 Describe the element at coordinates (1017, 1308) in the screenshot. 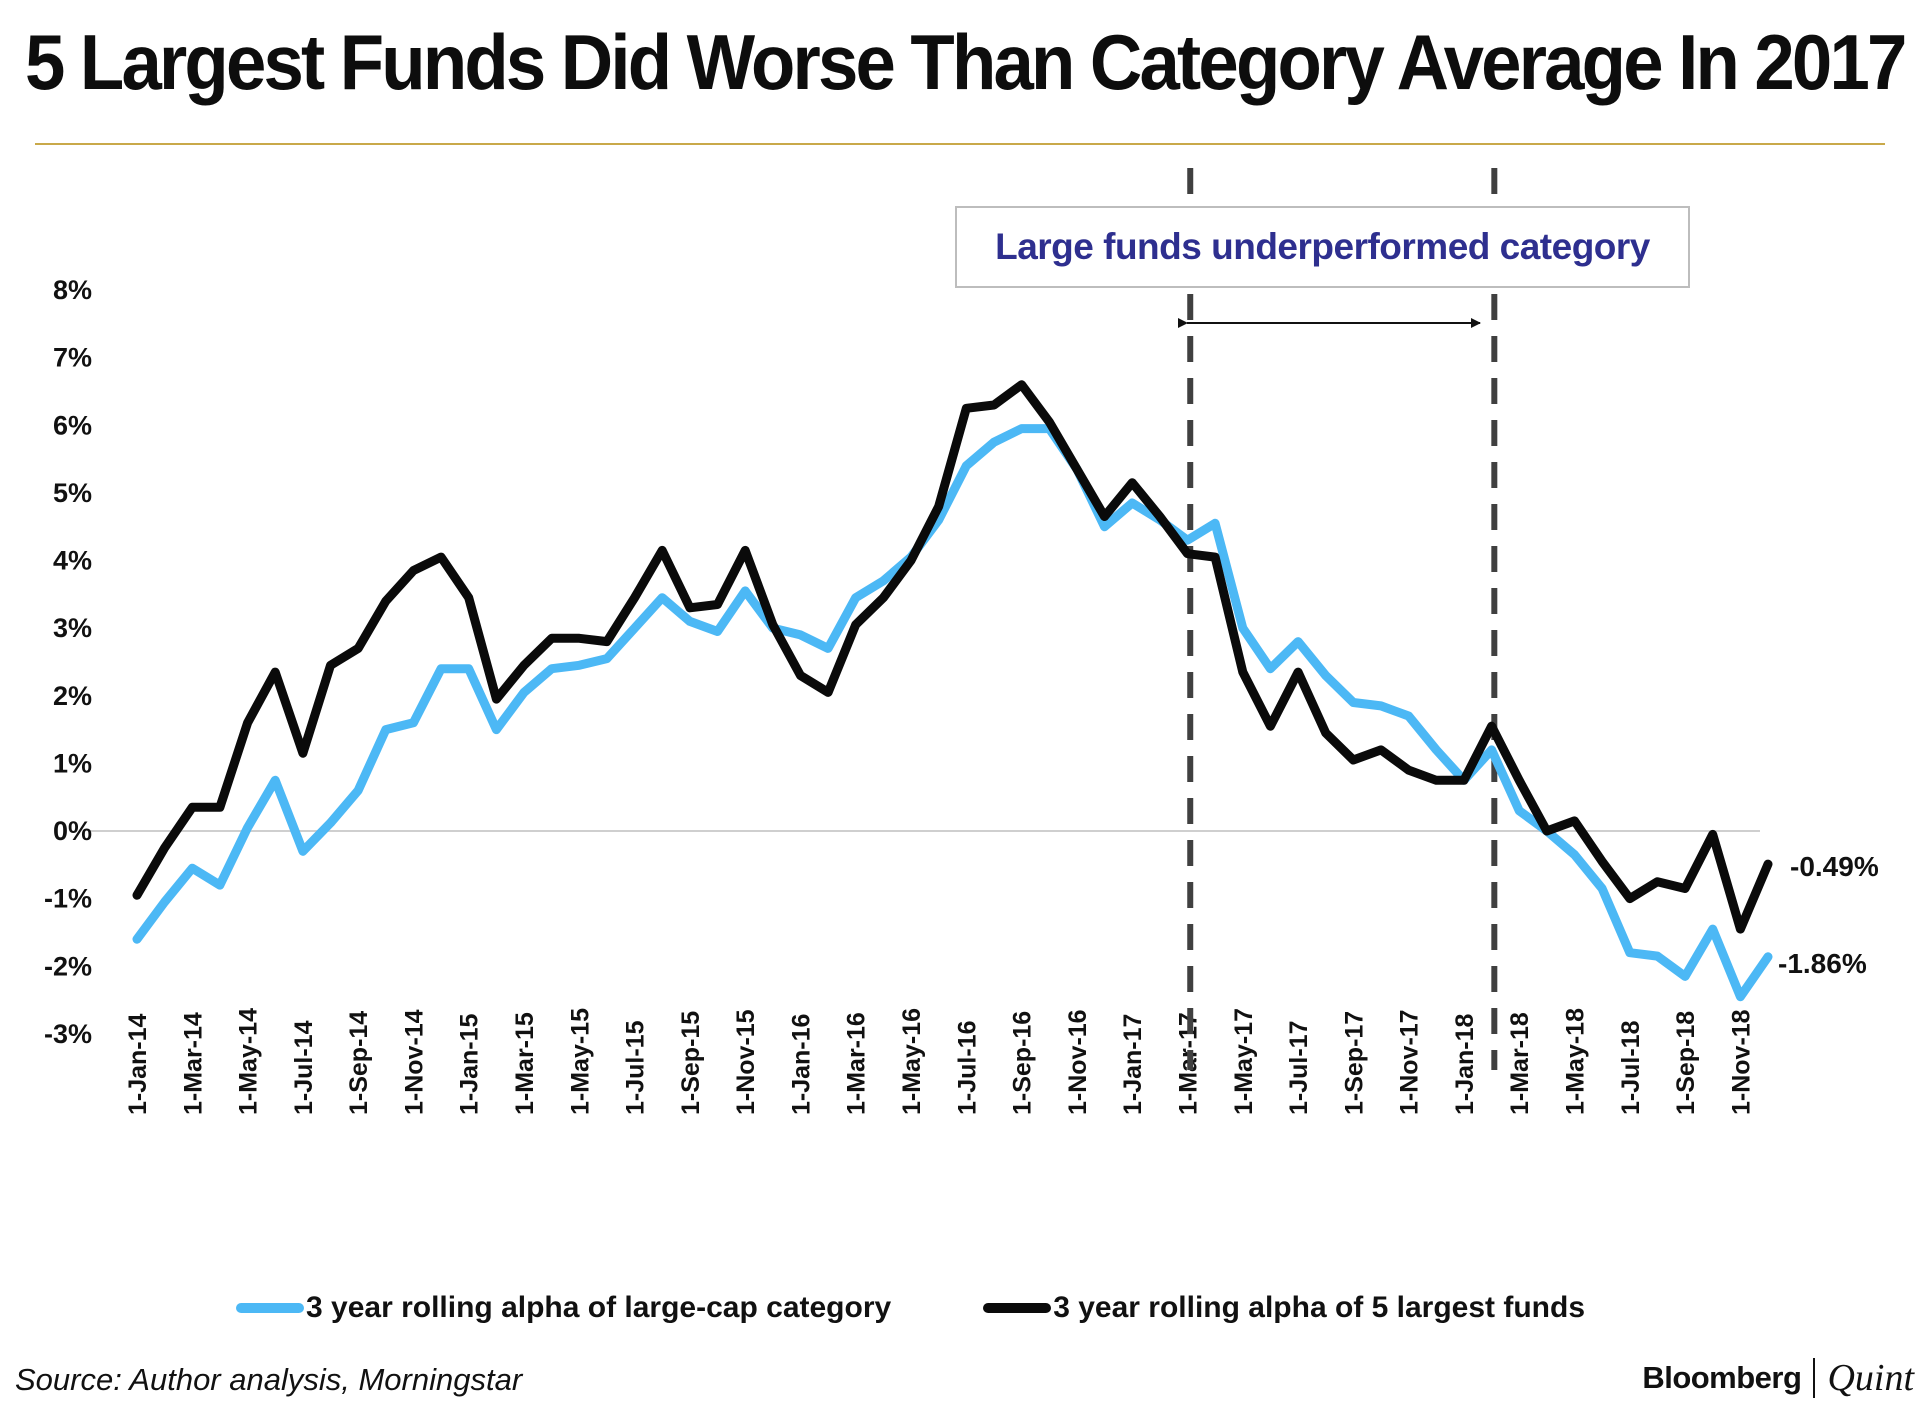

I see `legend-swatch-largest` at that location.